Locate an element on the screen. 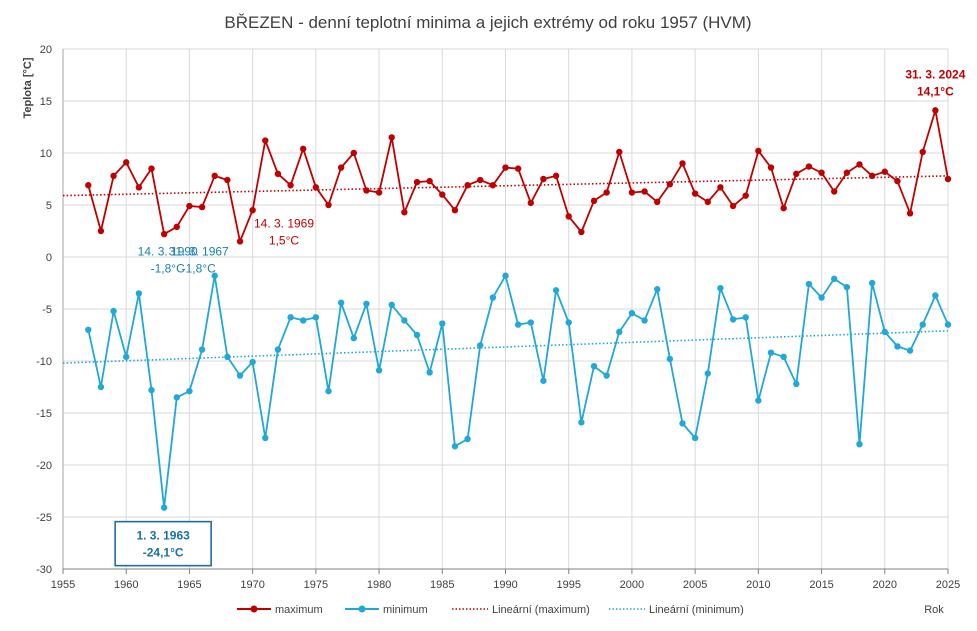 The height and width of the screenshot is (631, 977). annotation-value: 1,5°C is located at coordinates (284, 240).